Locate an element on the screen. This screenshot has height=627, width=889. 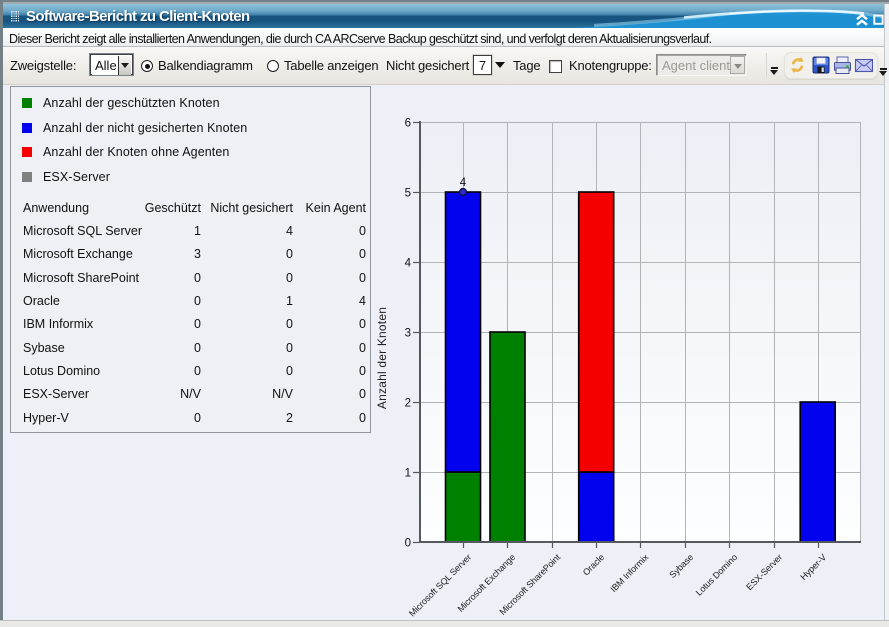
svg-text: 3 is located at coordinates (408, 334).